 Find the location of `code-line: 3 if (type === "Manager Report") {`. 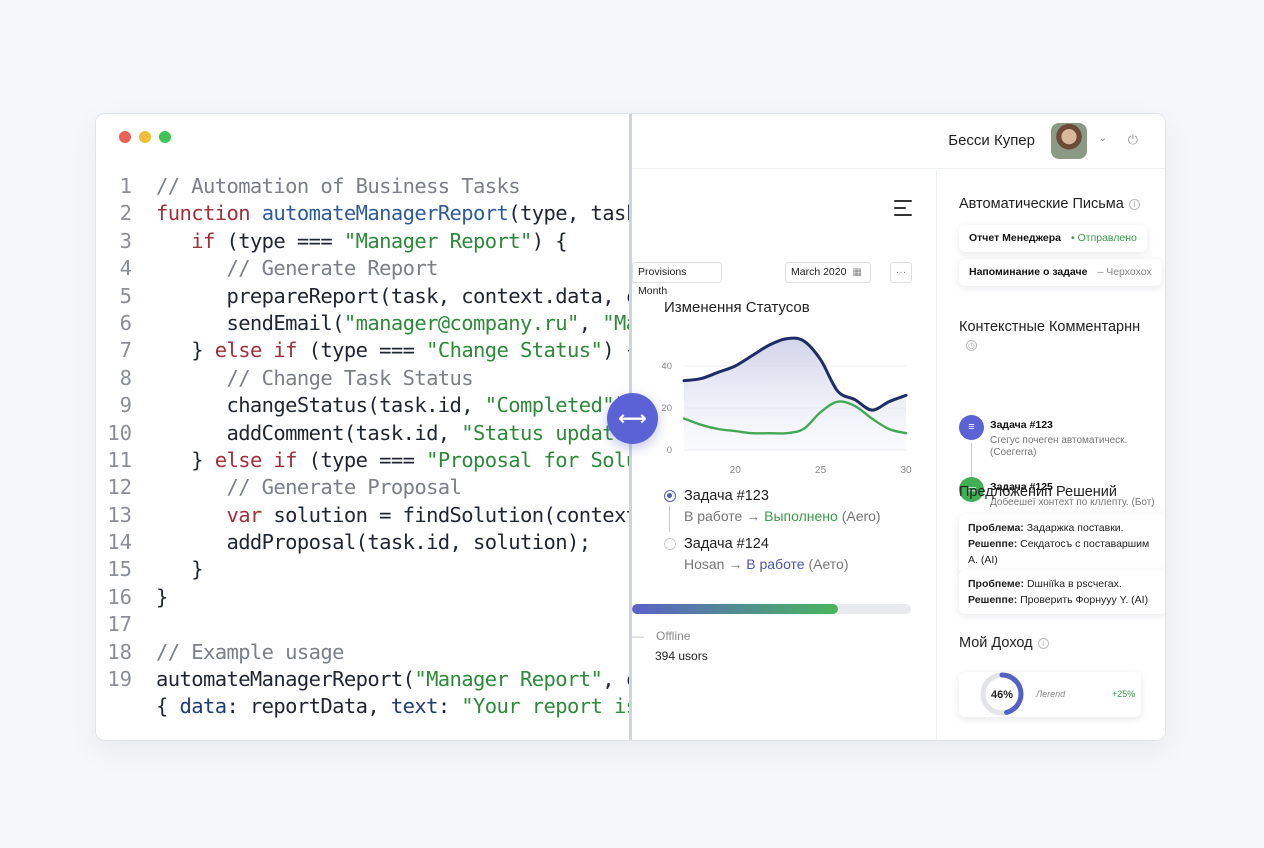

code-line: 3 if (type === "Manager Report") { is located at coordinates (363, 241).